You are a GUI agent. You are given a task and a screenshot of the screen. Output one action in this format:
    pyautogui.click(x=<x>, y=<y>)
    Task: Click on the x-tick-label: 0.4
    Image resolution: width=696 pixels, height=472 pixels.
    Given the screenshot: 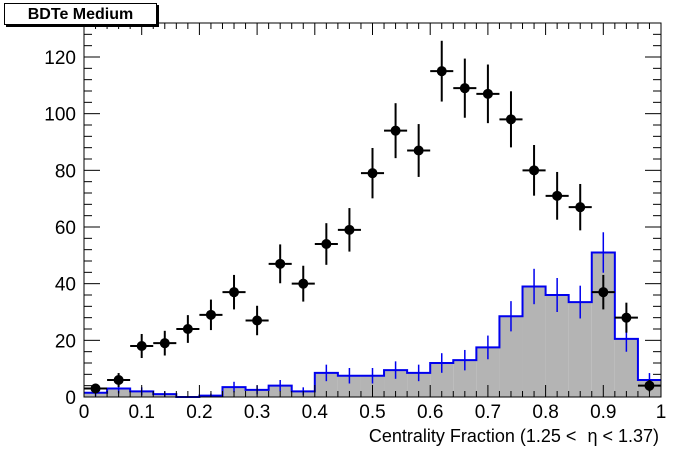 What is the action you would take?
    pyautogui.click(x=315, y=412)
    